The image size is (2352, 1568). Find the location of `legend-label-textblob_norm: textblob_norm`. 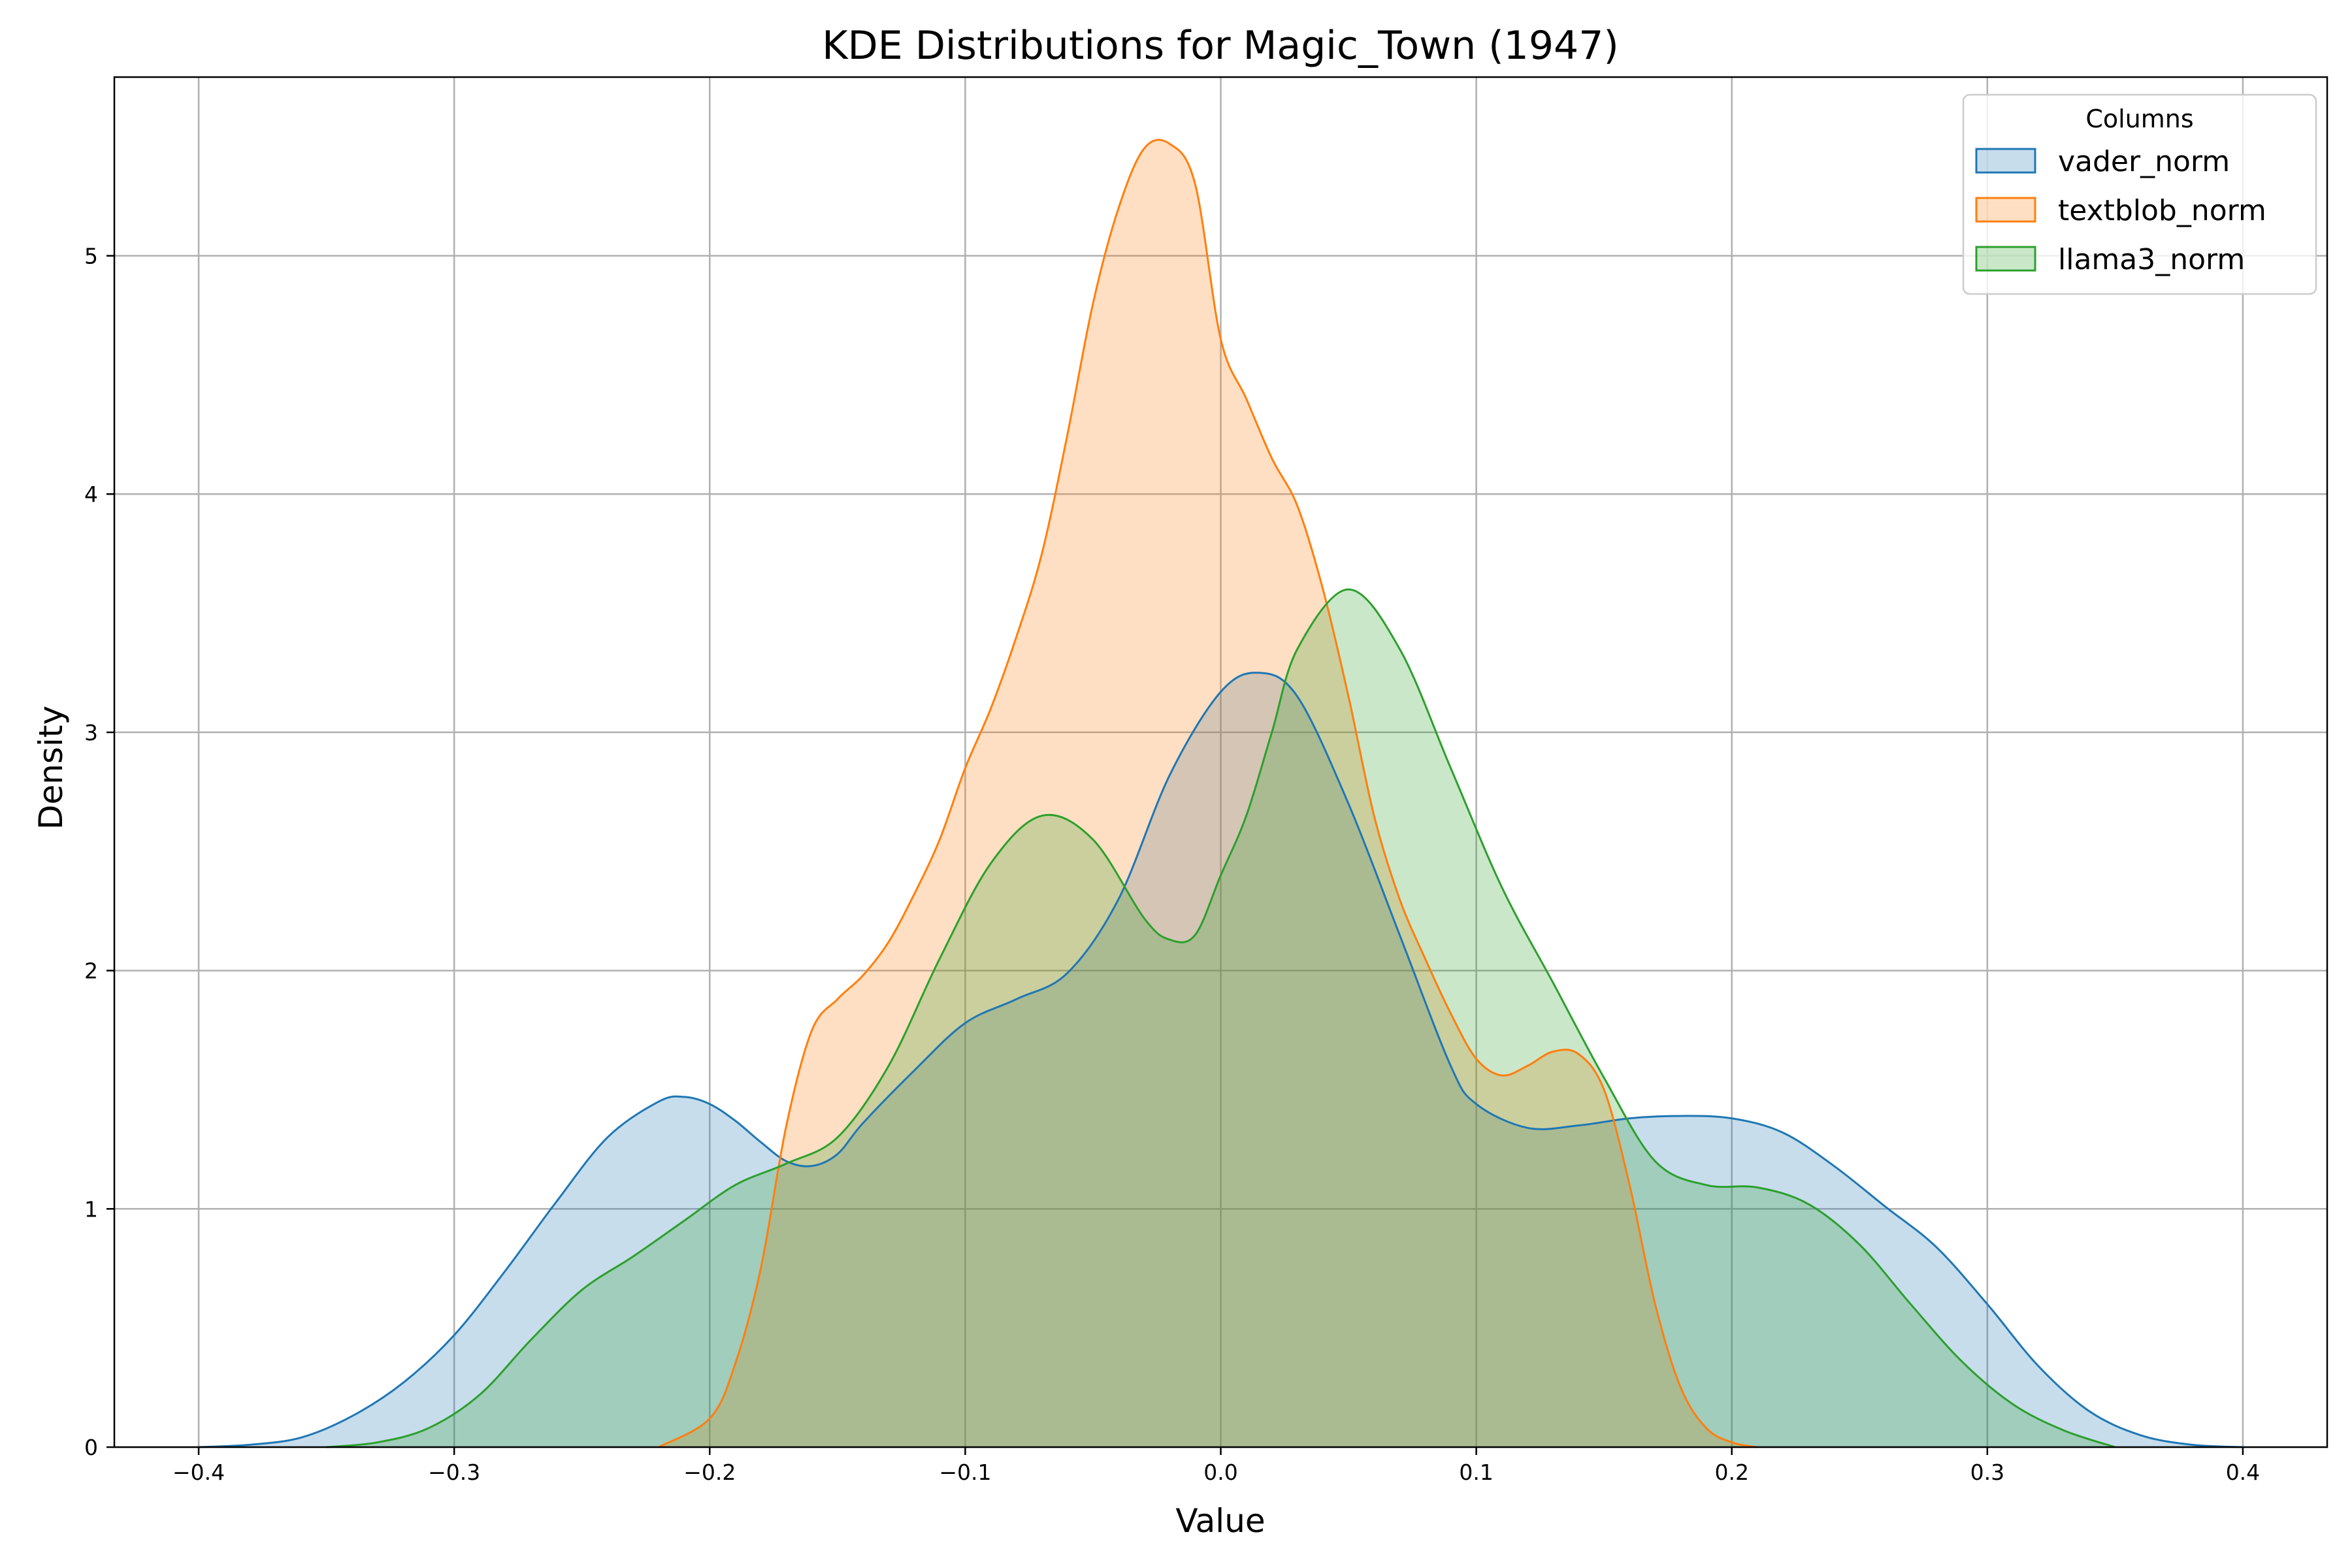

legend-label-textblob_norm: textblob_norm is located at coordinates (2162, 210).